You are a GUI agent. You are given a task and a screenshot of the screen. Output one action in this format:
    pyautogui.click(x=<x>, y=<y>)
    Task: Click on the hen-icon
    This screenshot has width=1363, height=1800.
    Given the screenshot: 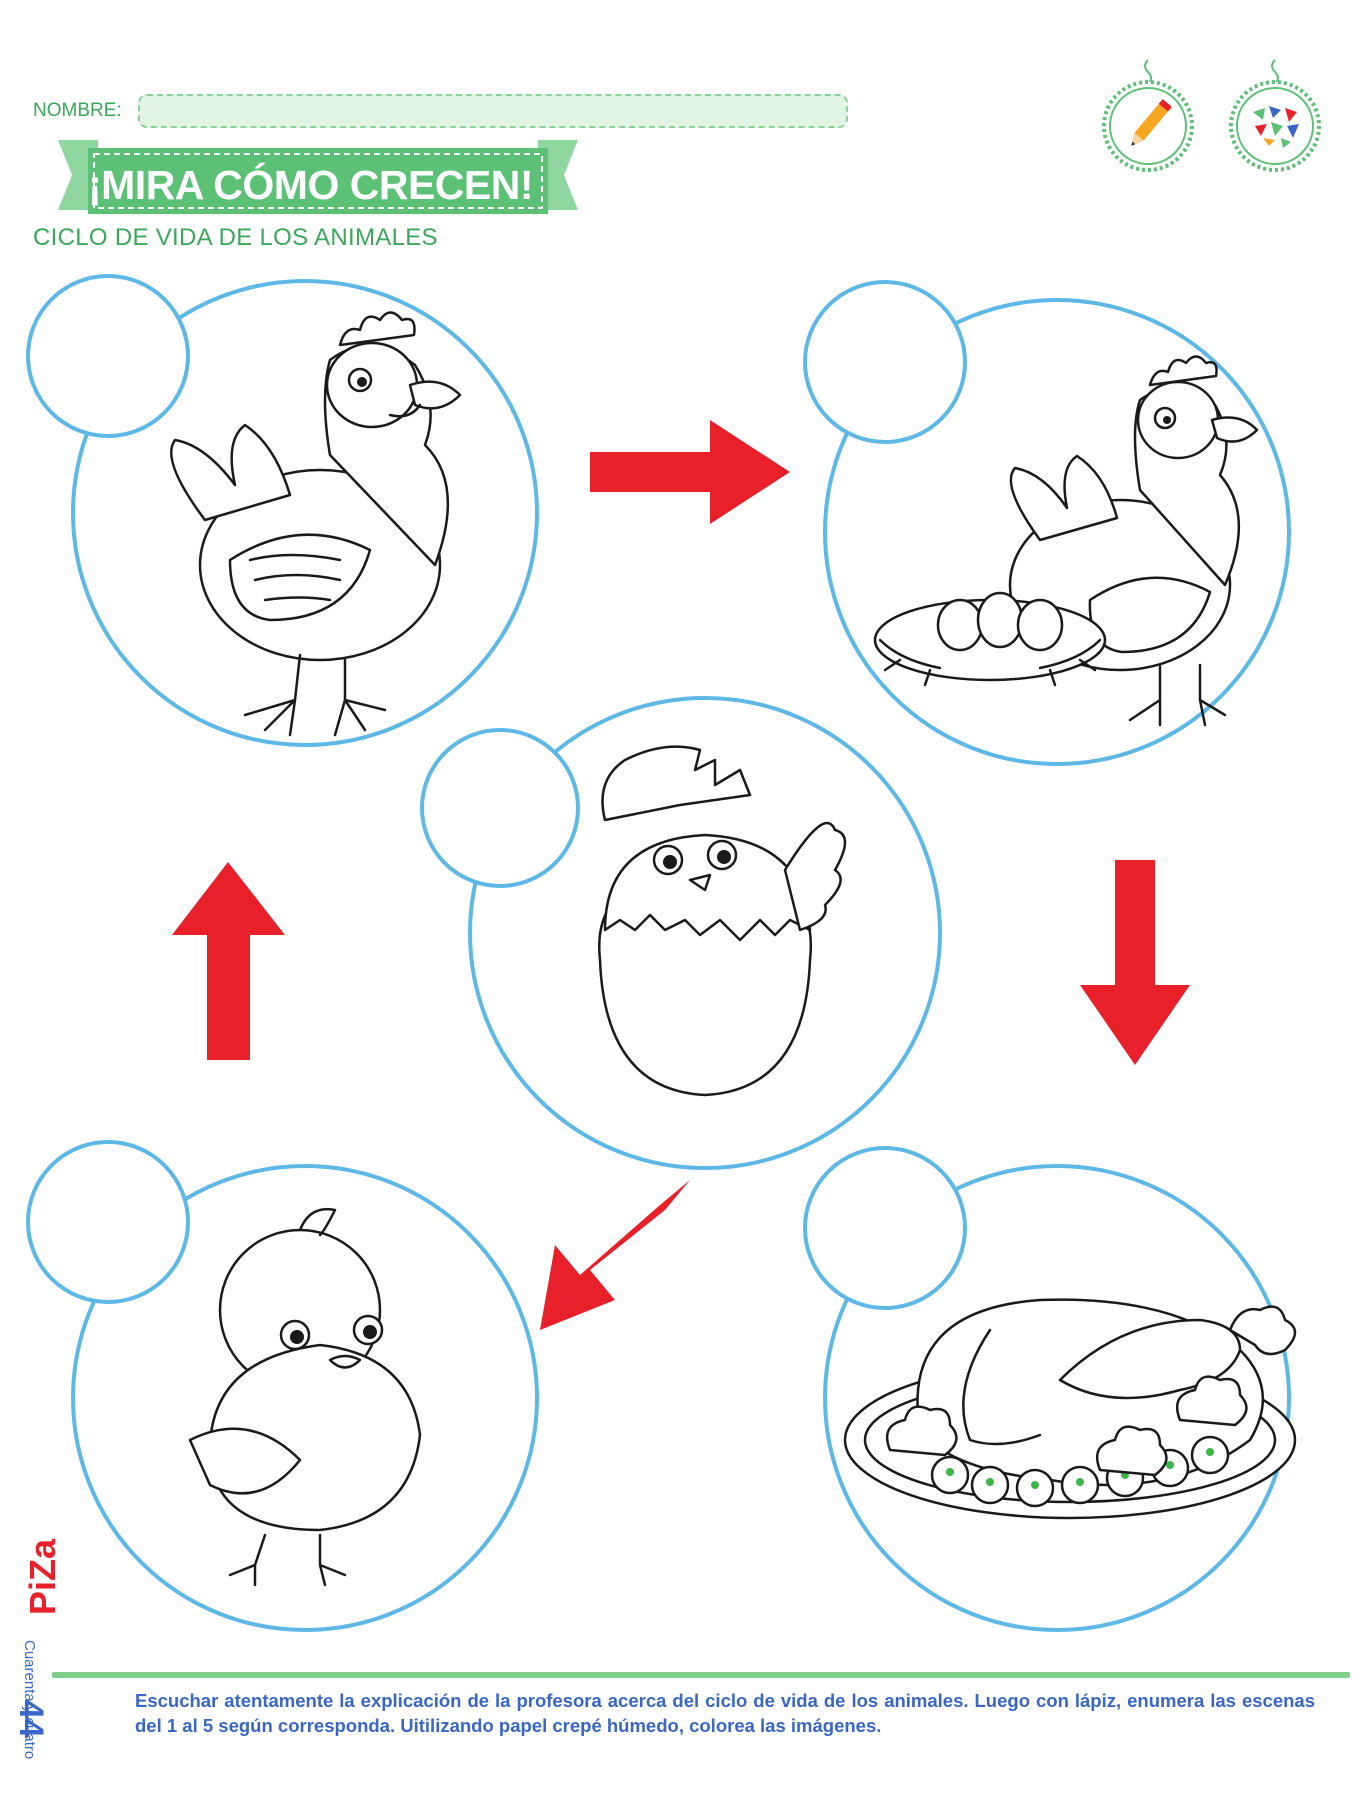 What is the action you would take?
    pyautogui.click(x=316, y=524)
    